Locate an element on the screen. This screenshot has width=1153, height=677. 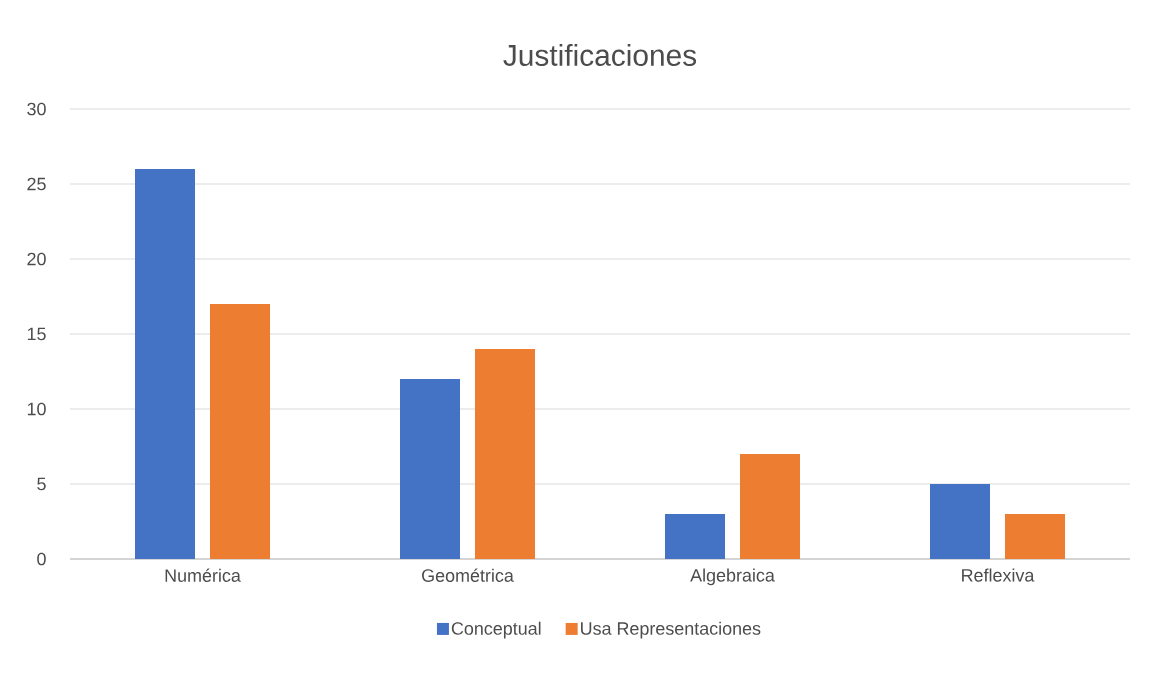
legend-label: Usa Representaciones is located at coordinates (671, 630).